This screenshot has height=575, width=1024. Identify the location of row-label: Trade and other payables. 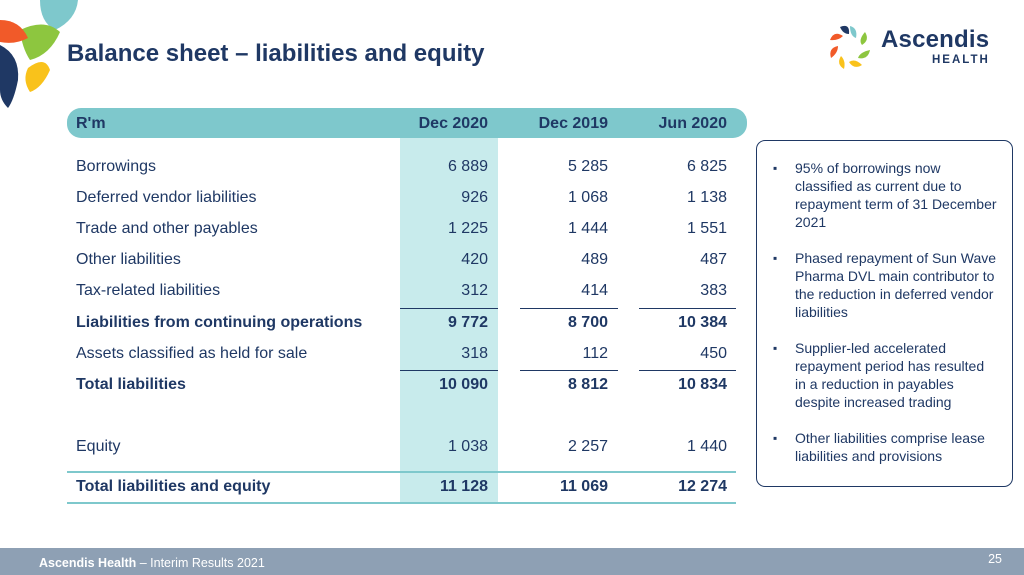
(167, 228).